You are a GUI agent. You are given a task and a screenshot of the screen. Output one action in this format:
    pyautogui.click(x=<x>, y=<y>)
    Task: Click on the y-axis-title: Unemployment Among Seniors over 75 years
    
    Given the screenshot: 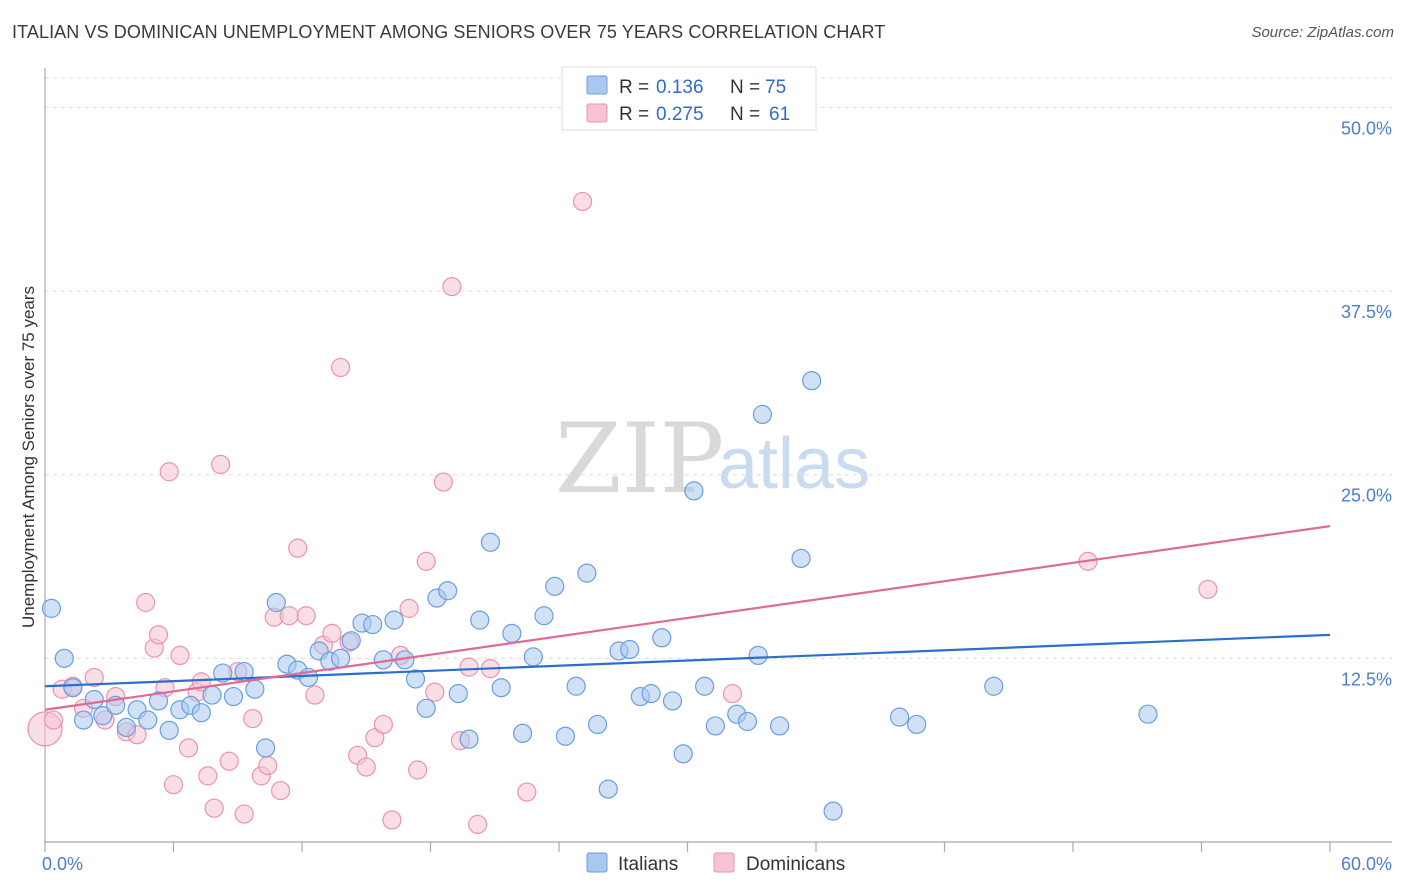 What is the action you would take?
    pyautogui.click(x=28, y=457)
    